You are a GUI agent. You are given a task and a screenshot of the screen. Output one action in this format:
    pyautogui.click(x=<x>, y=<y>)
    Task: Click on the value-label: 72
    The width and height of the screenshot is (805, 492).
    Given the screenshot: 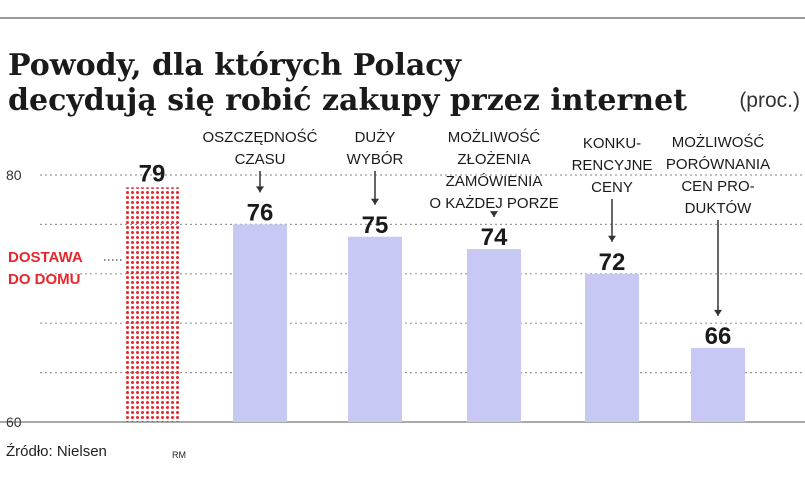 What is the action you would take?
    pyautogui.click(x=612, y=262)
    